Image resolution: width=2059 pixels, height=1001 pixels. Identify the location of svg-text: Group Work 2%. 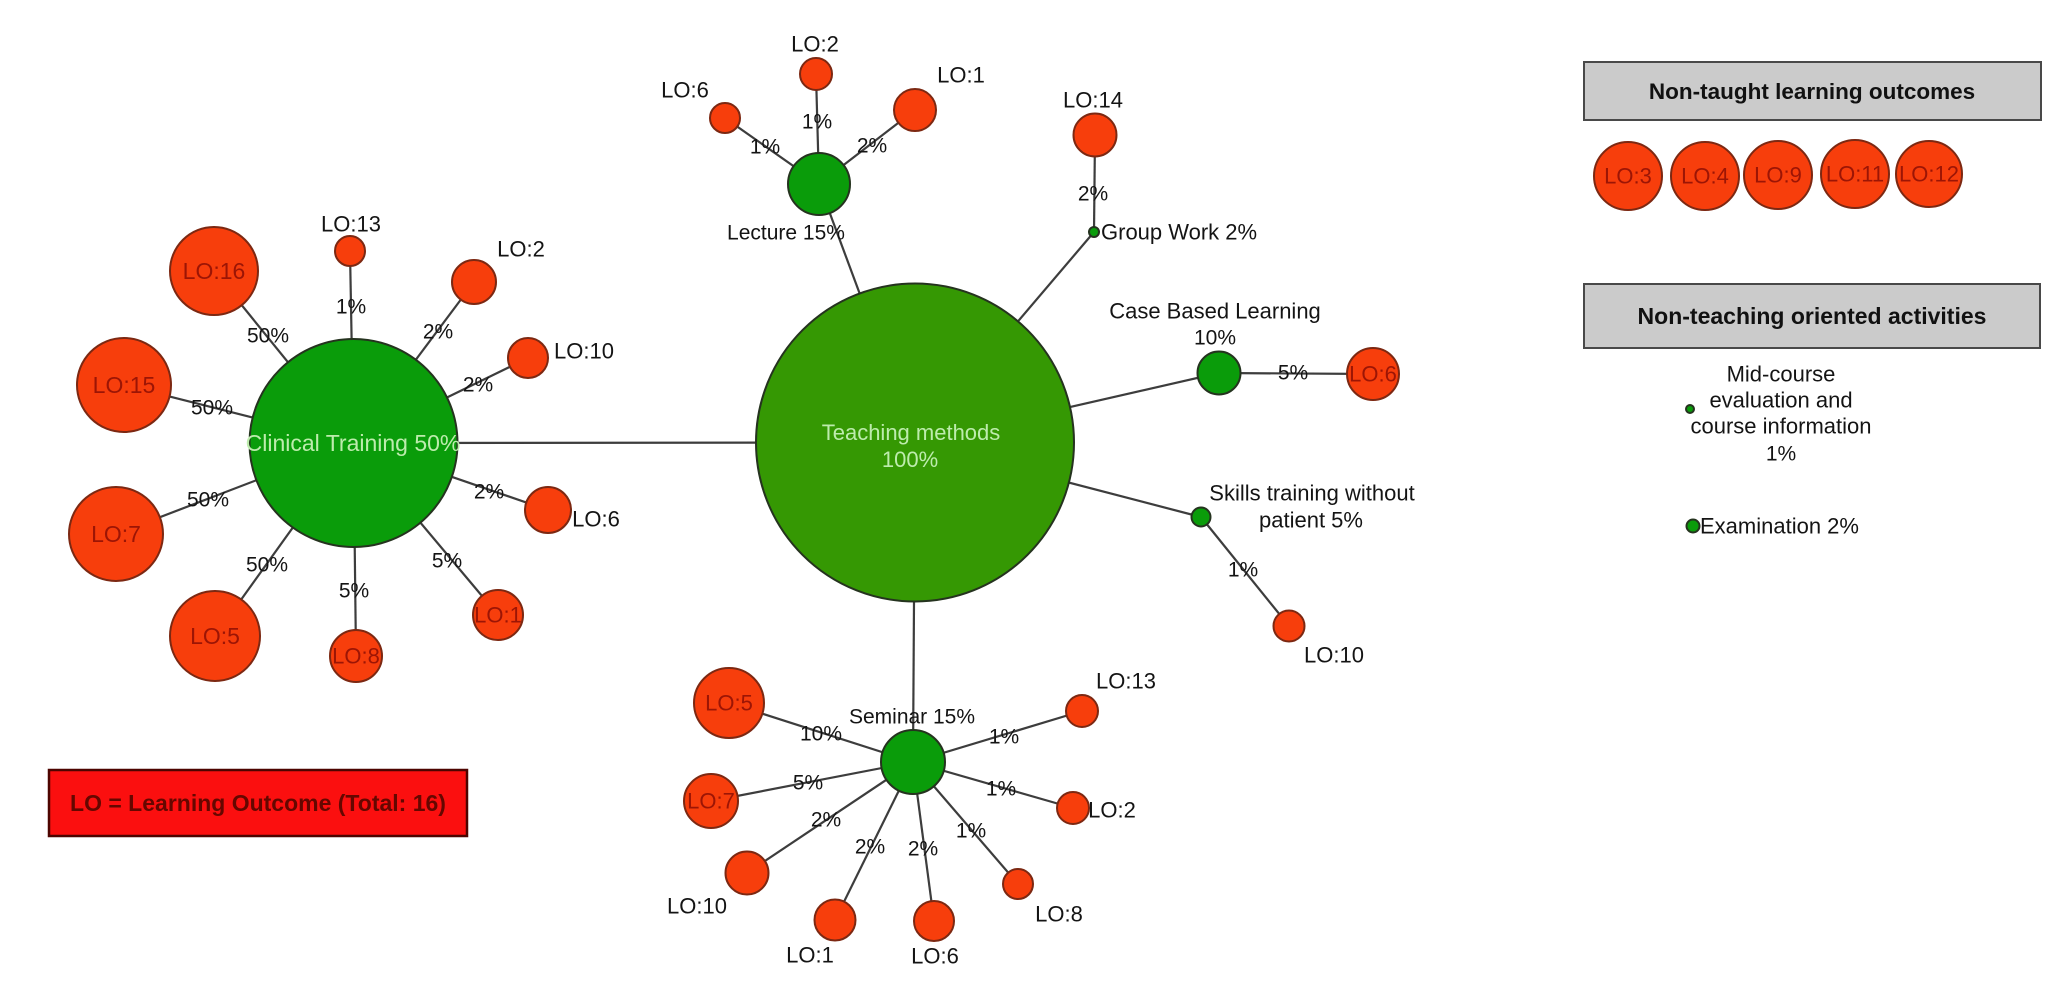
(1179, 232).